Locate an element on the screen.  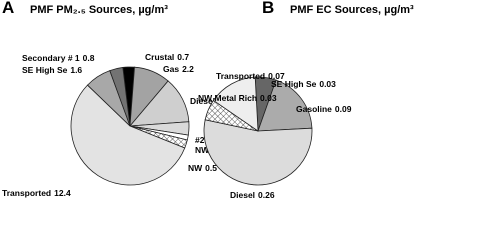
slice-value: 0.09 is located at coordinates (343, 109).